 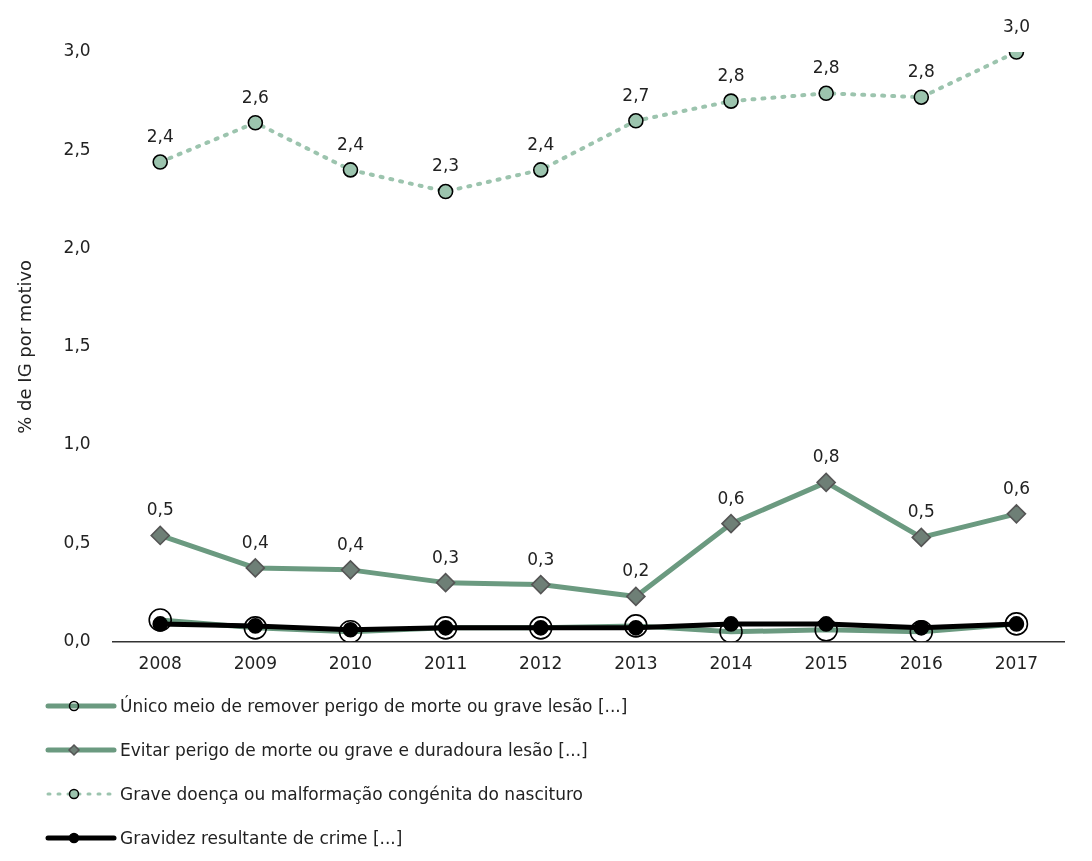 What do you see at coordinates (636, 94) in the screenshot?
I see `data-label: 2,7` at bounding box center [636, 94].